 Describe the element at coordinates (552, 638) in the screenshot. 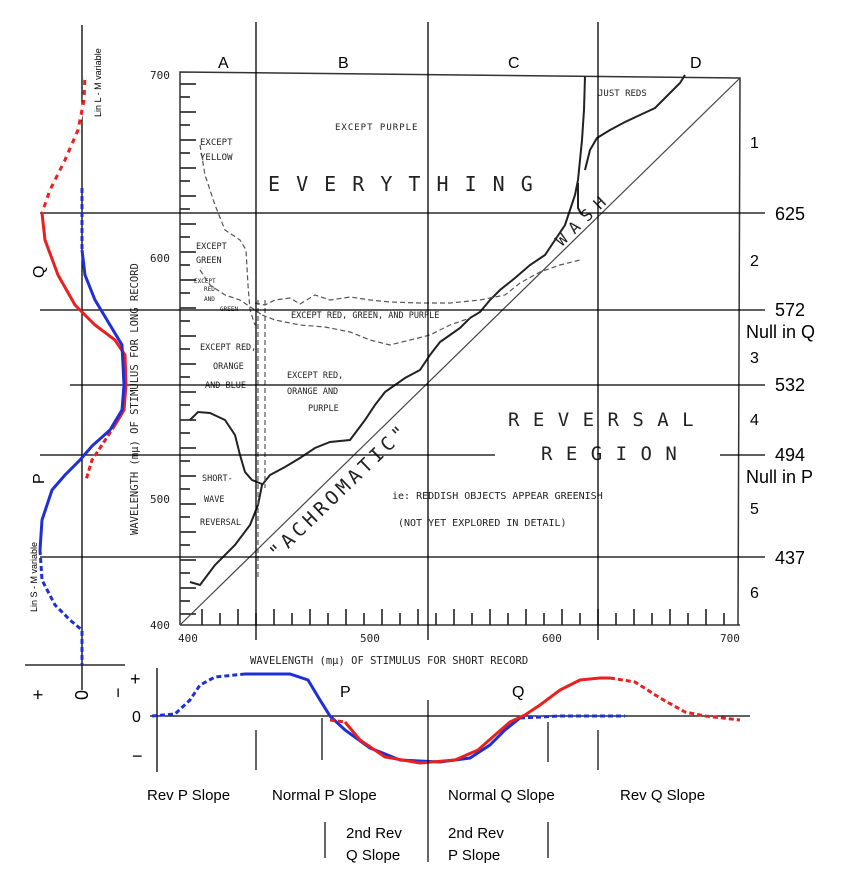

I see `x-tick-600: 600` at that location.